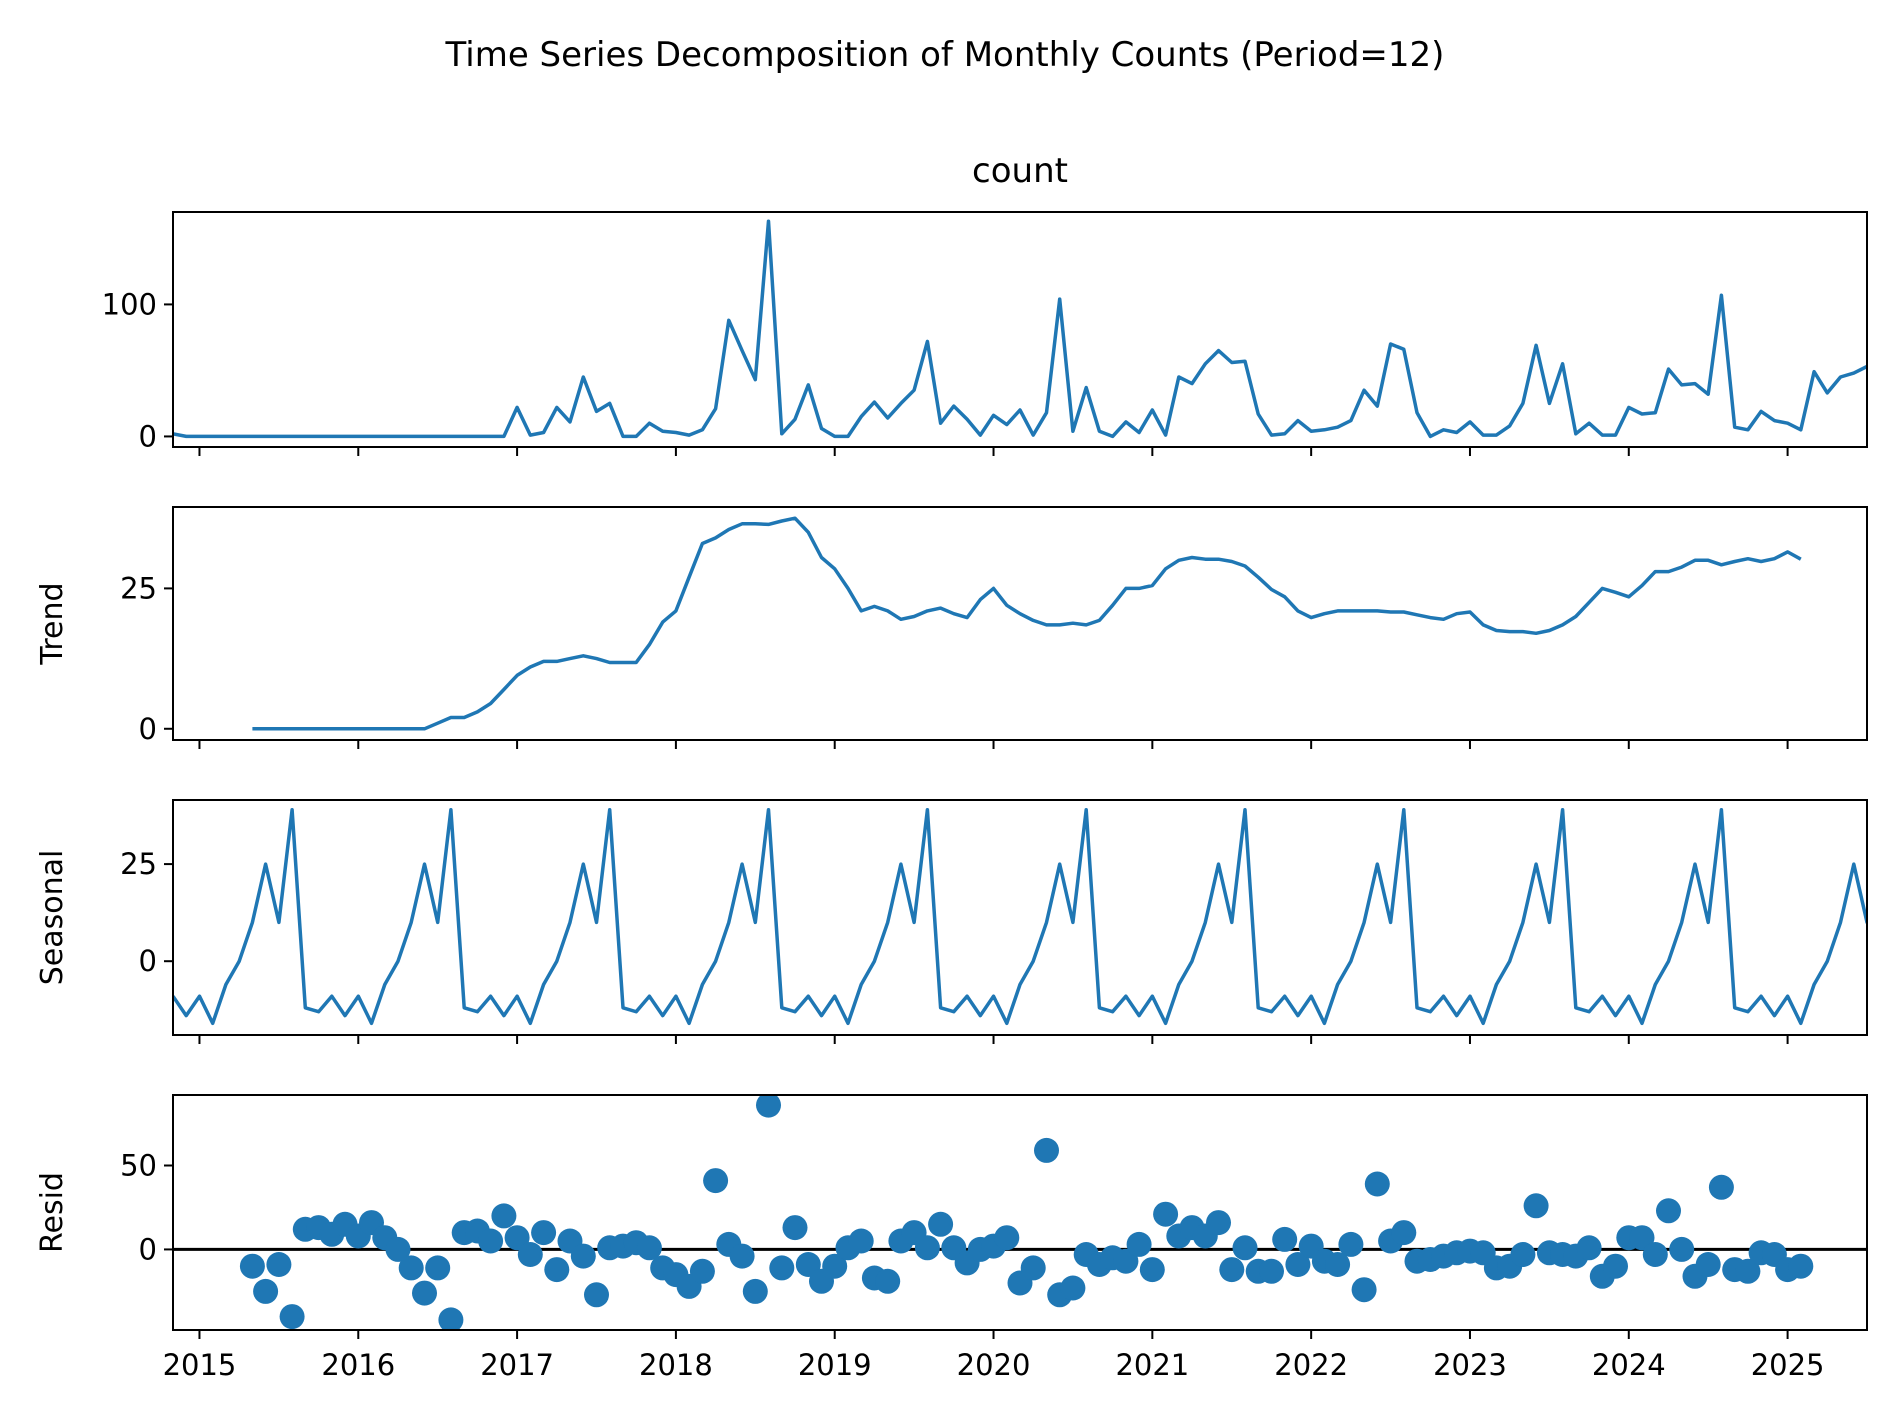  I want to click on axes-frame-trend, so click(1020, 623).